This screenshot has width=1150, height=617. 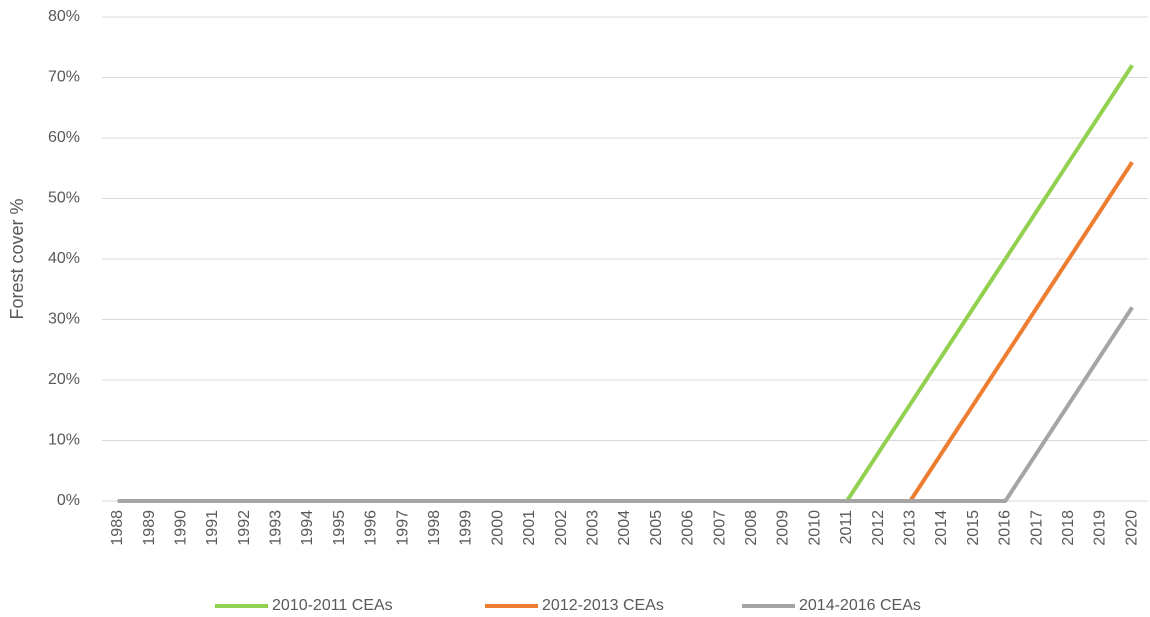 What do you see at coordinates (1068, 528) in the screenshot?
I see `x-tick-label: 2018` at bounding box center [1068, 528].